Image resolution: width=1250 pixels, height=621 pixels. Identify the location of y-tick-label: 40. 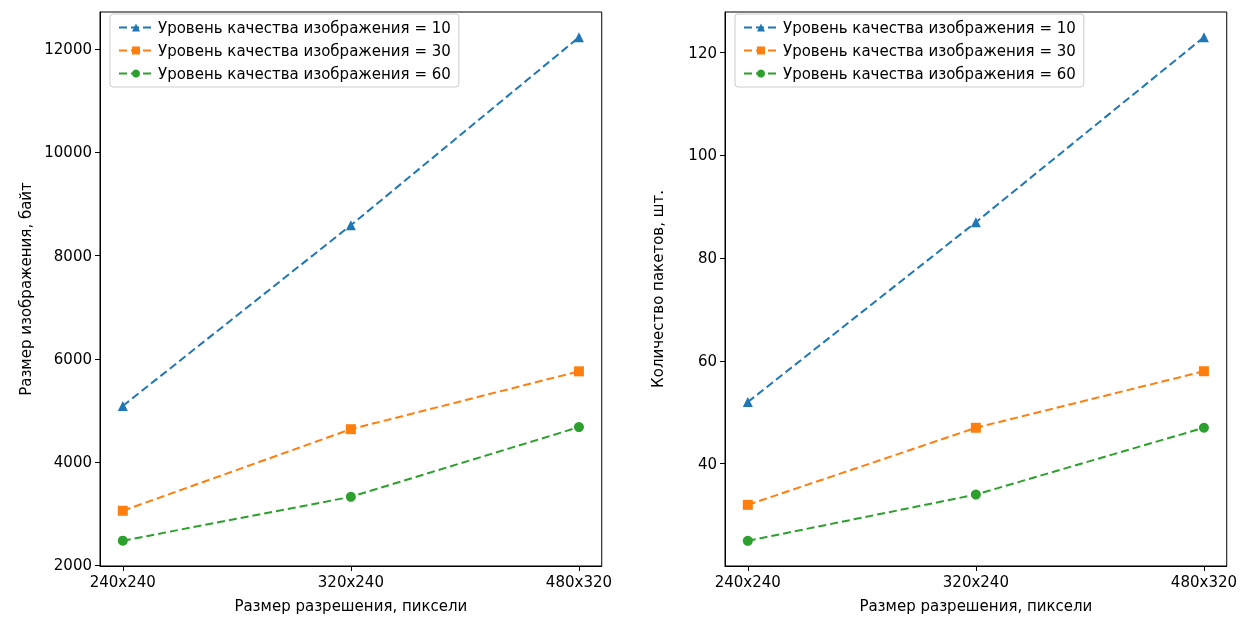
(707, 463).